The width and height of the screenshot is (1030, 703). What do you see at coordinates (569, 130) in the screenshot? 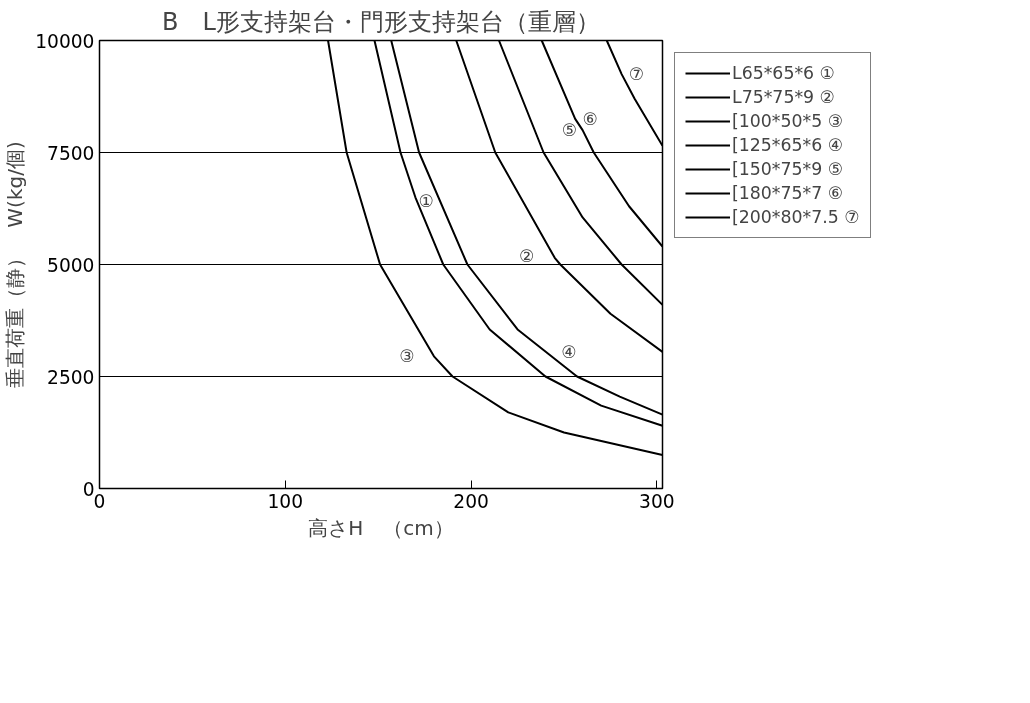
I see `annotation: ⑤` at bounding box center [569, 130].